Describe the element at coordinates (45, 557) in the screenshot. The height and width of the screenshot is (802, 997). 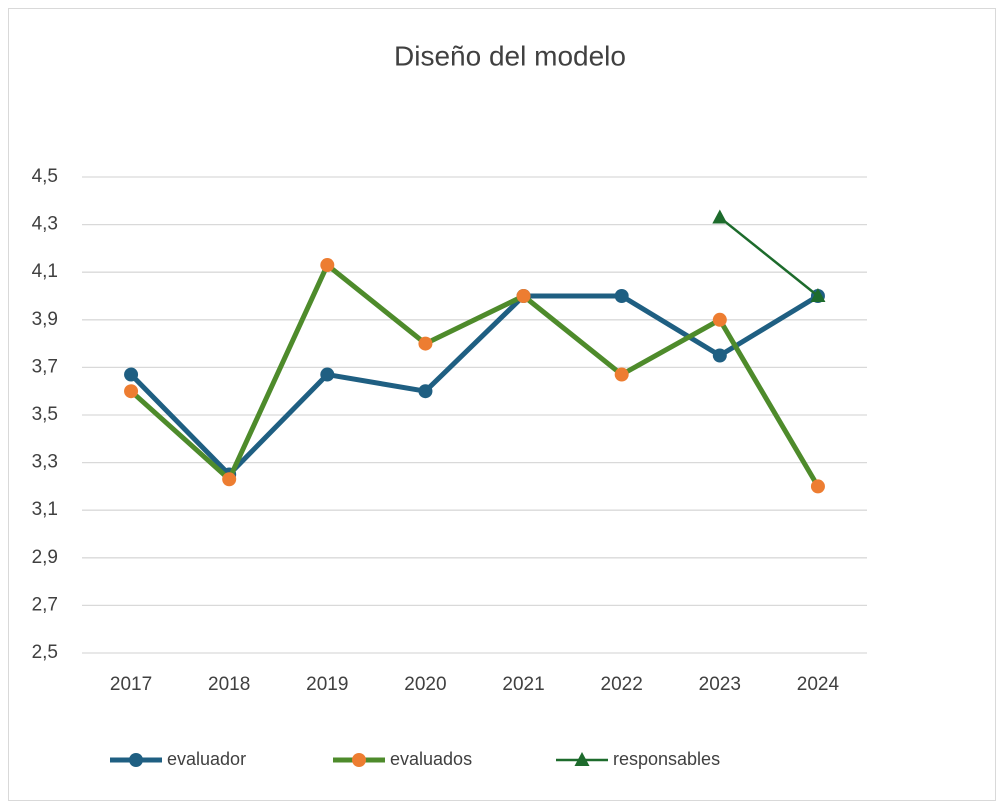
I see `y-tick-label: 2,9` at that location.